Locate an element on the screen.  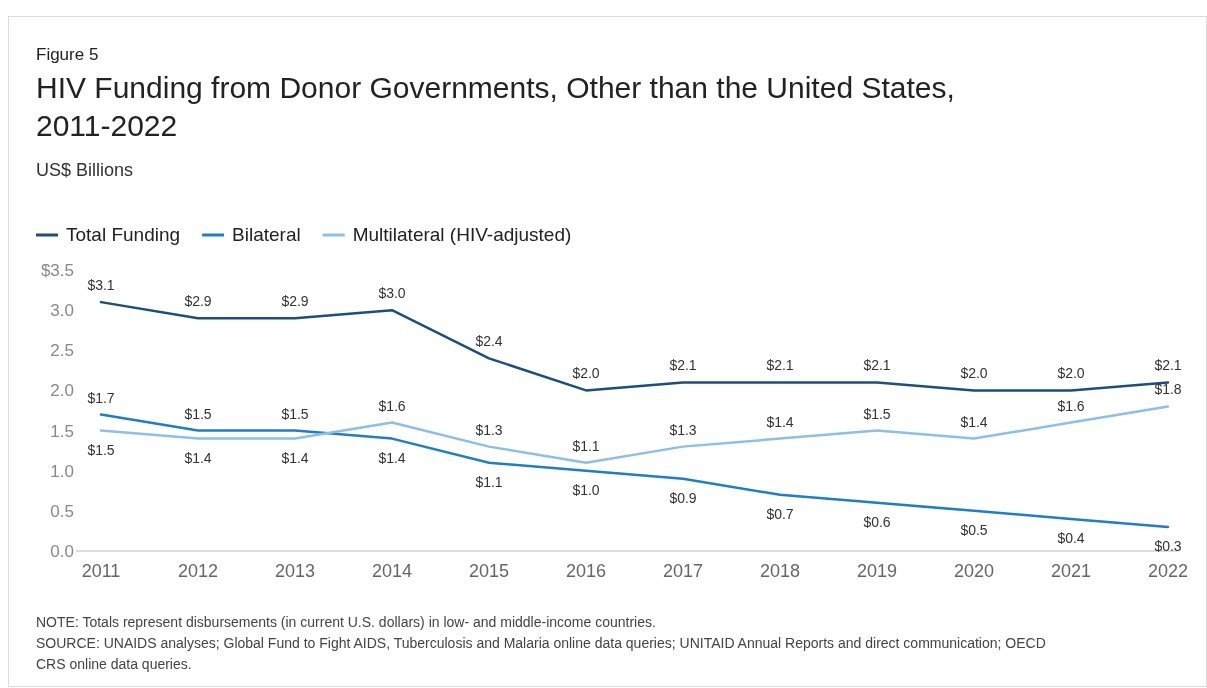
y-tick-label: 2.5 is located at coordinates (62, 351).